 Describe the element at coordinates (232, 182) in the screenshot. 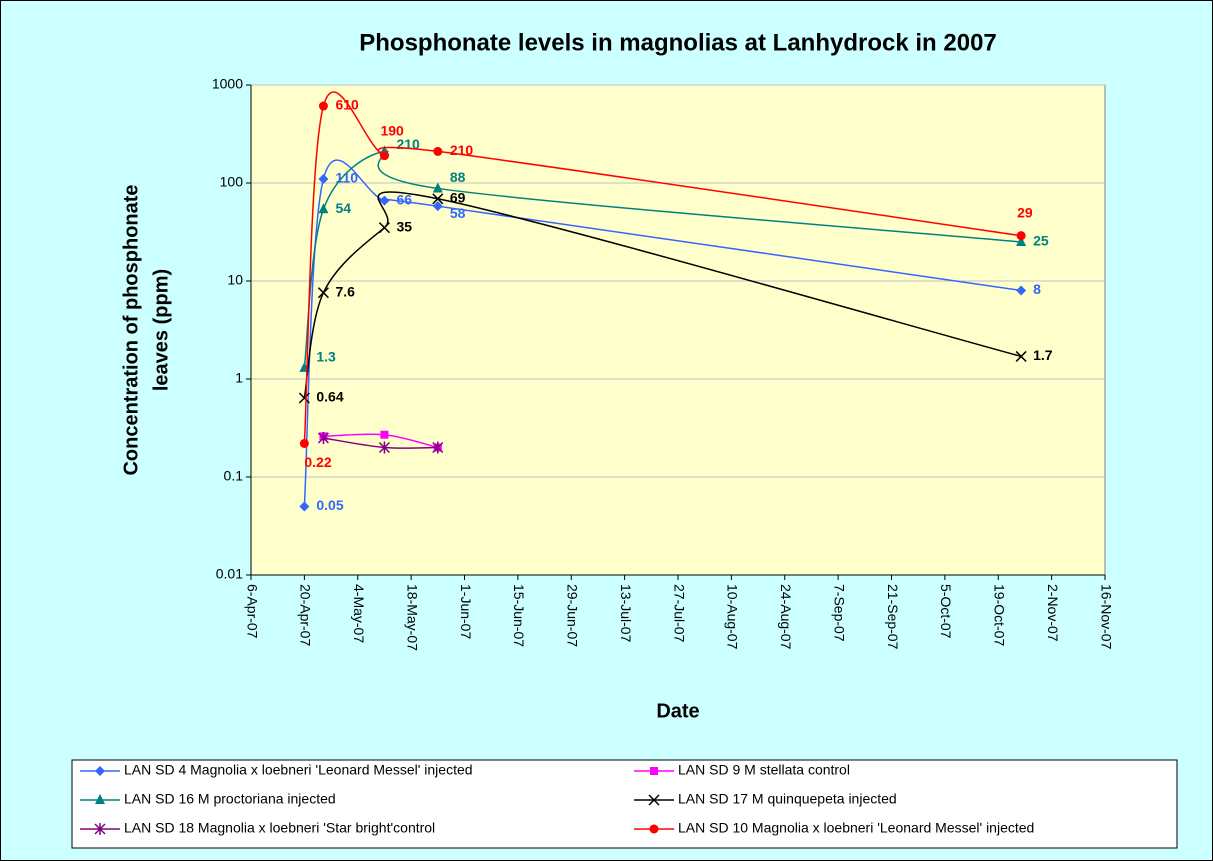

I see `y-tick-label: 100` at that location.